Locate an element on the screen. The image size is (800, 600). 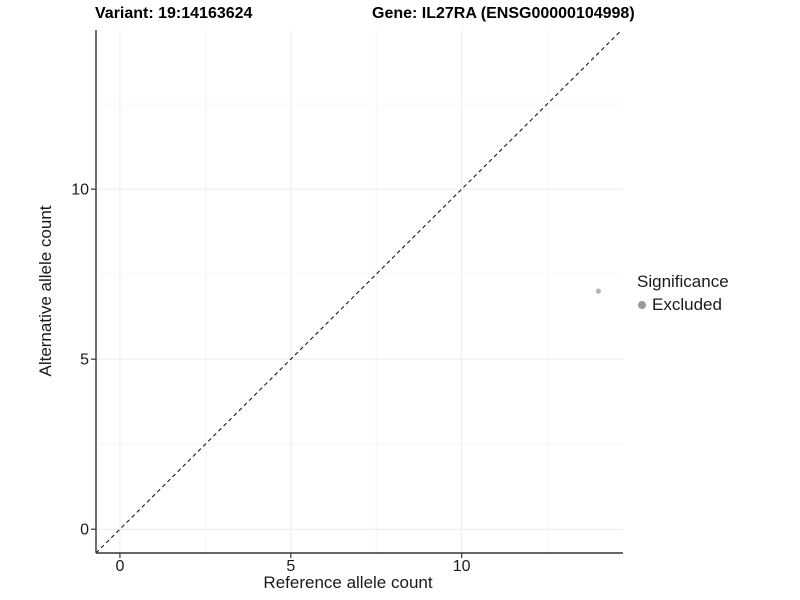
x-tick-label: 0 is located at coordinates (119, 566).